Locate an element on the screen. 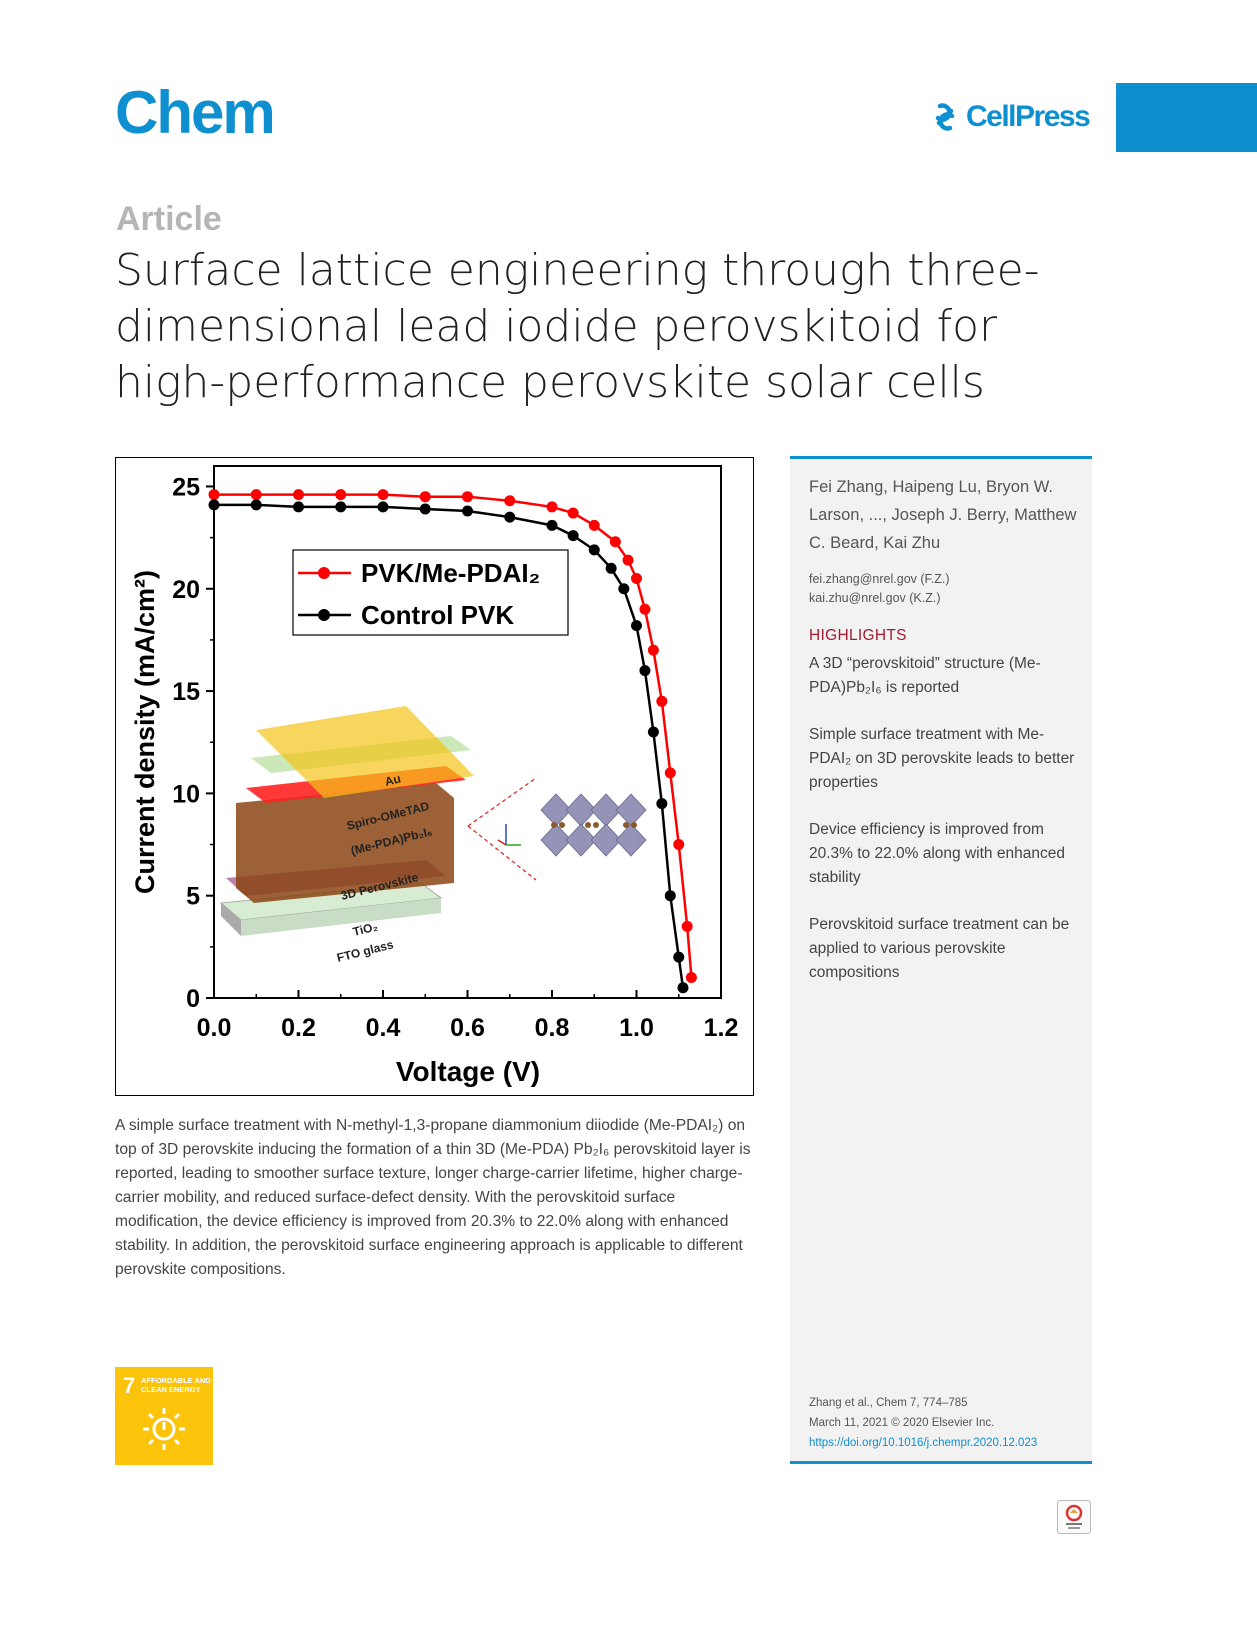 Image resolution: width=1257 pixels, height=1632 pixels. legend-box is located at coordinates (430, 592).